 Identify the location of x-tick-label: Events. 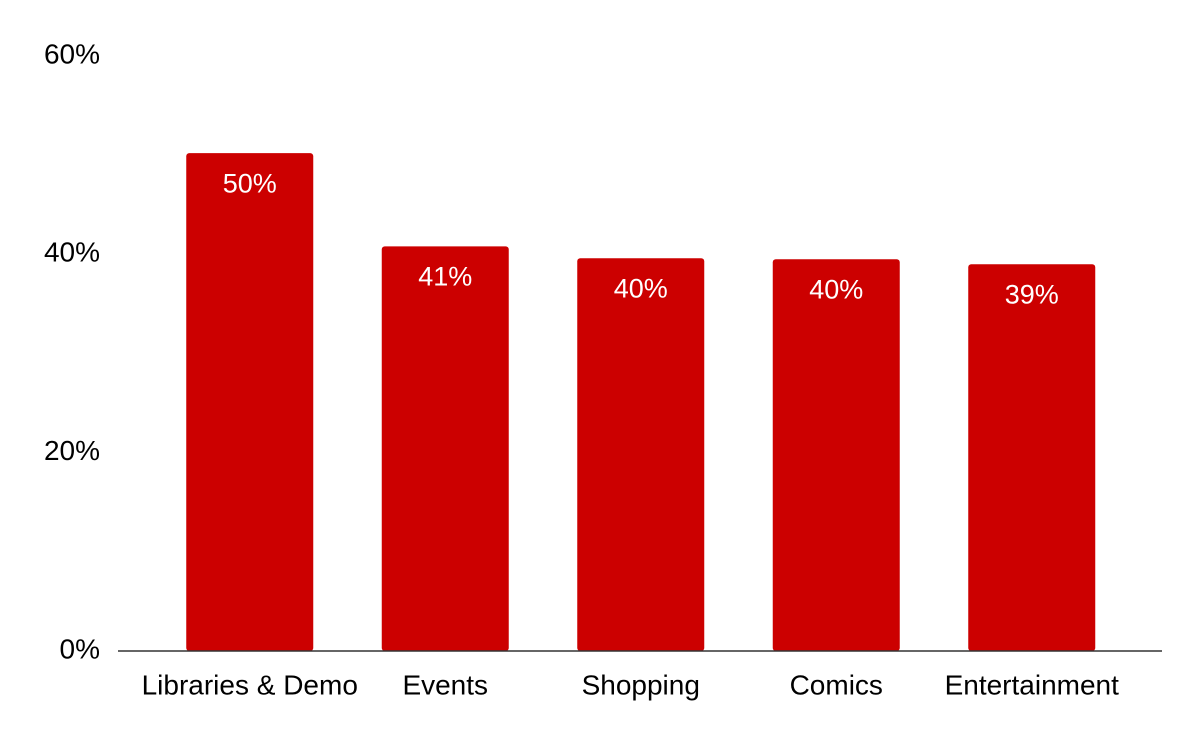
(445, 684).